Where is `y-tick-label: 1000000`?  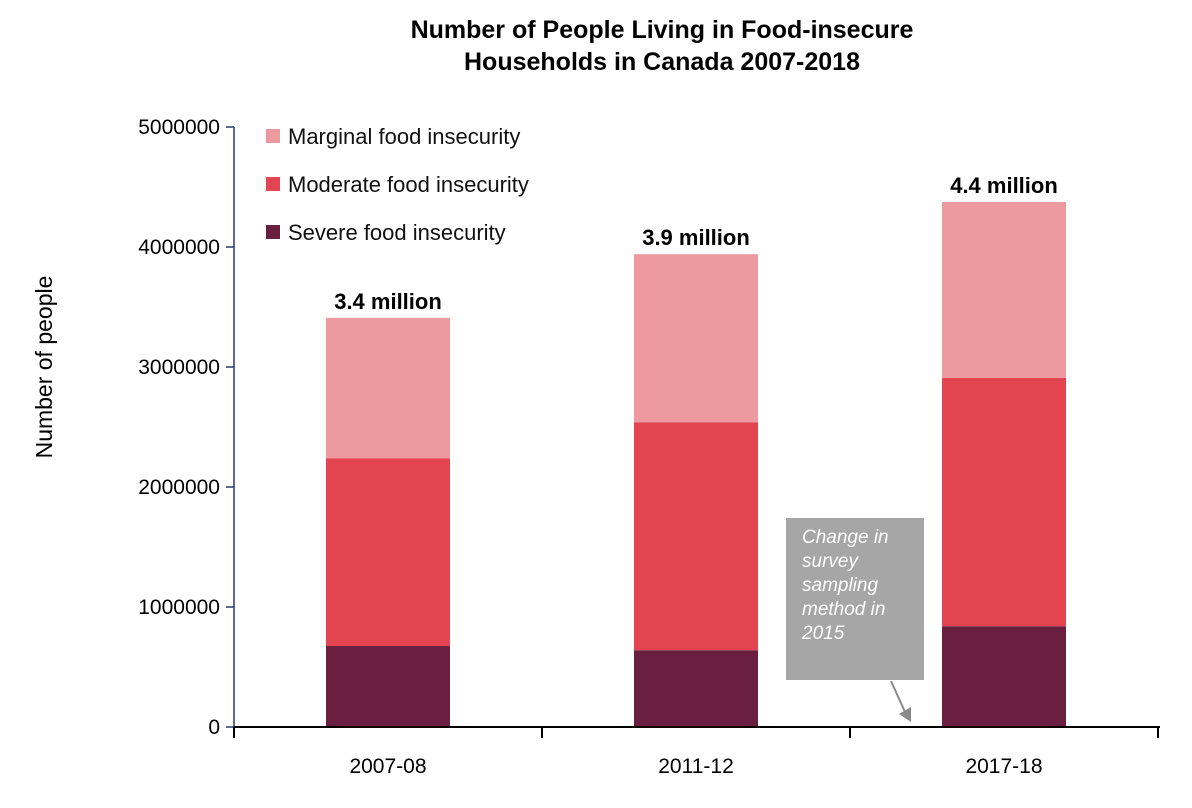 y-tick-label: 1000000 is located at coordinates (179, 607).